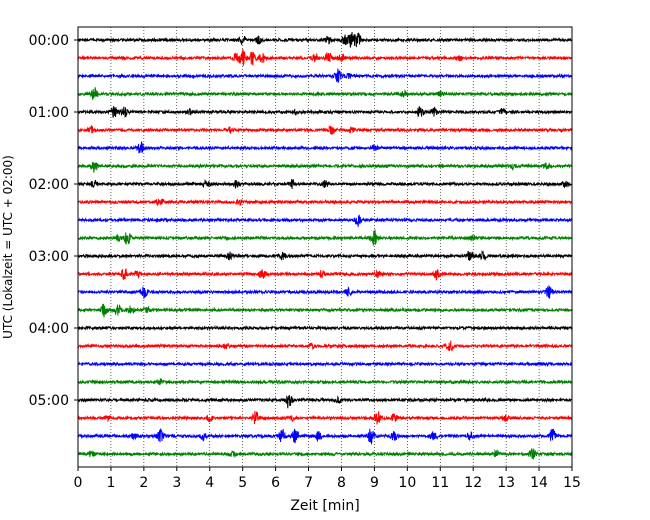  Describe the element at coordinates (49, 401) in the screenshot. I see `y-tick-label: 05:00` at that location.